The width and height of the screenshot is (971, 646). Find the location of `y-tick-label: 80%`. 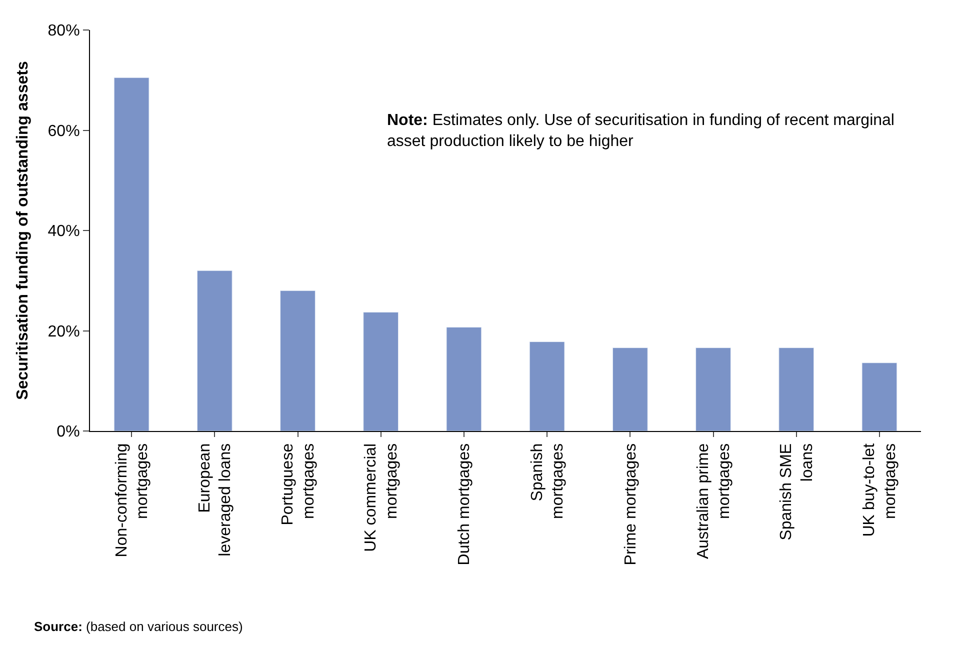

y-tick-label: 80% is located at coordinates (64, 31).